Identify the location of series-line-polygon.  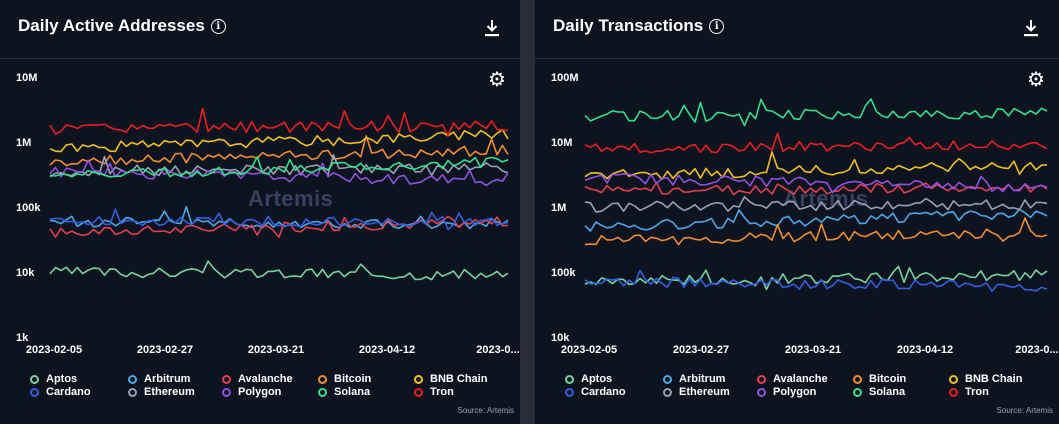
(816, 183).